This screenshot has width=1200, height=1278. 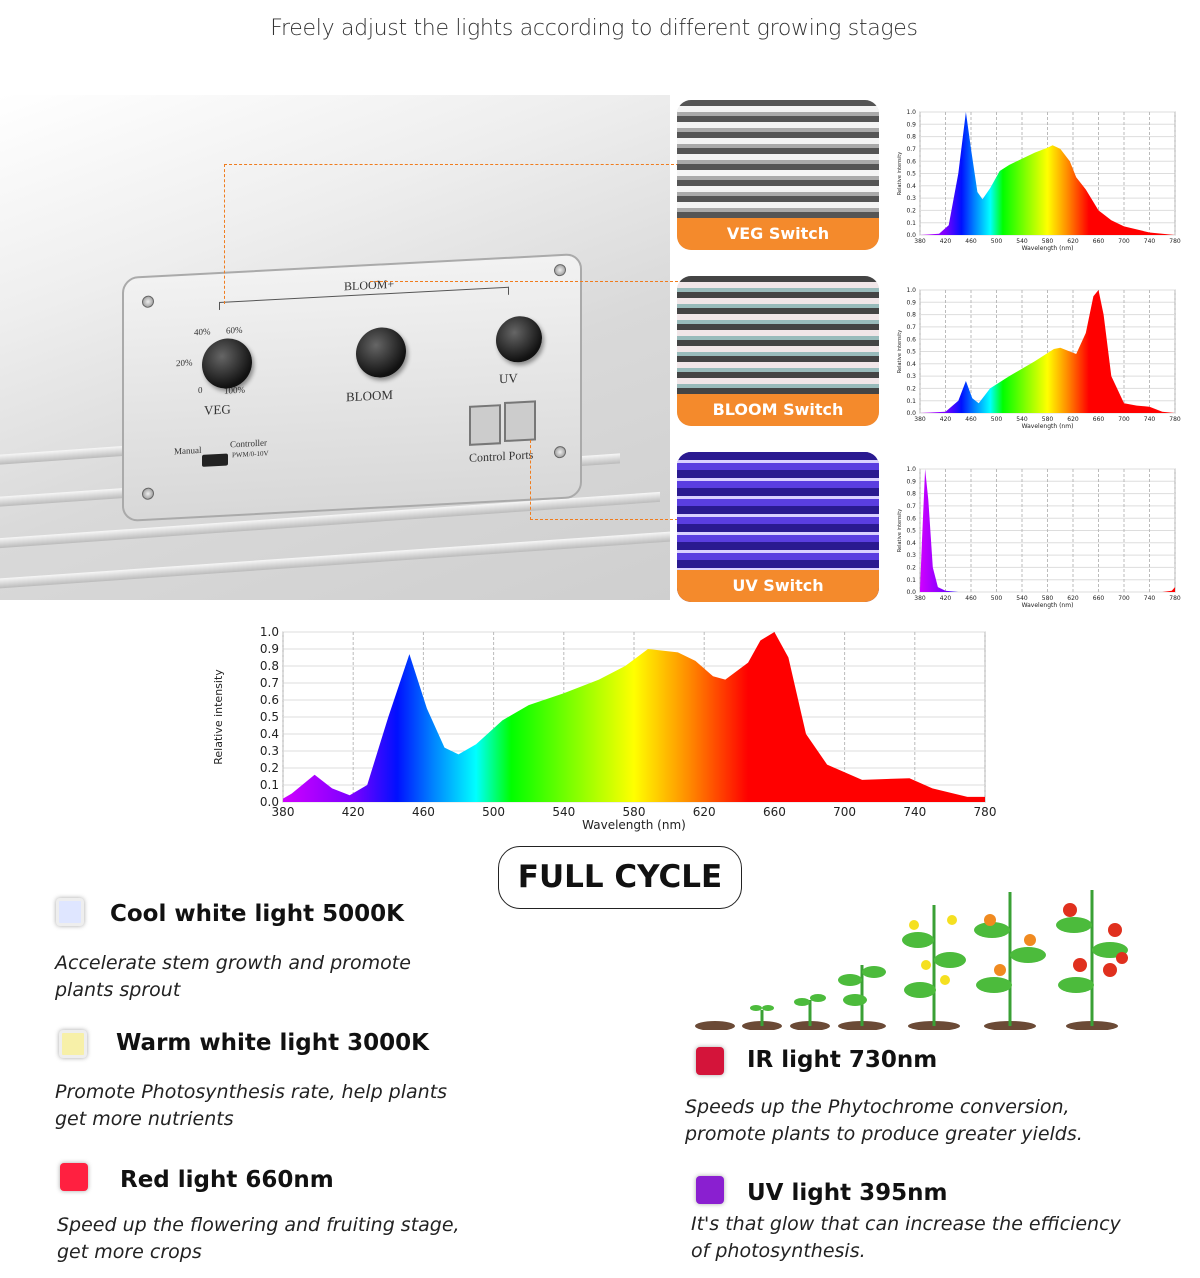 I want to click on uv-knob, so click(x=519, y=339).